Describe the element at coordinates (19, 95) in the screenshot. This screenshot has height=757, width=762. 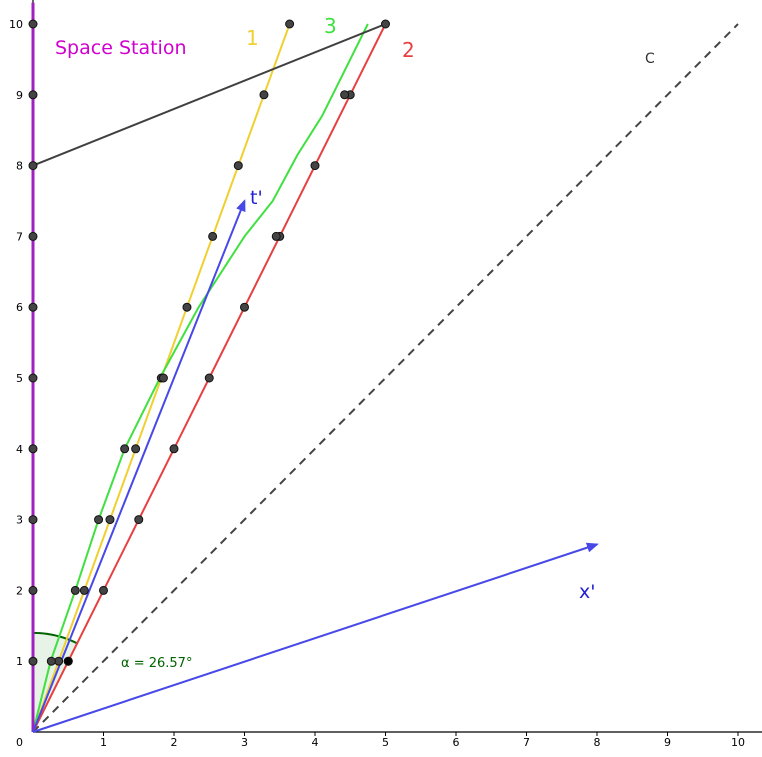
I see `y-tick-label: 9` at that location.